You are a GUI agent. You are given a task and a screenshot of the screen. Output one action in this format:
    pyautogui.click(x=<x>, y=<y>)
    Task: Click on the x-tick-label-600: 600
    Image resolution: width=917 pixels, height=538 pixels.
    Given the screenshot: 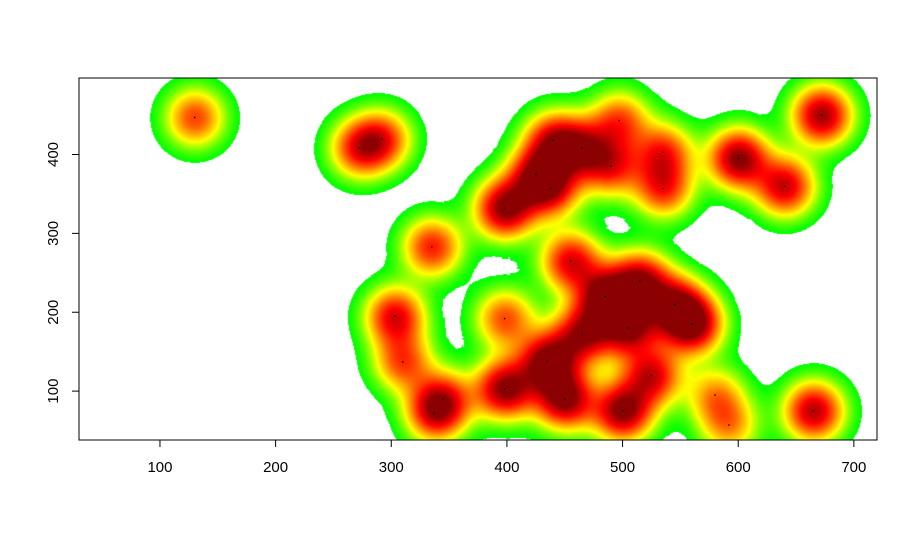 What is the action you would take?
    pyautogui.click(x=738, y=467)
    